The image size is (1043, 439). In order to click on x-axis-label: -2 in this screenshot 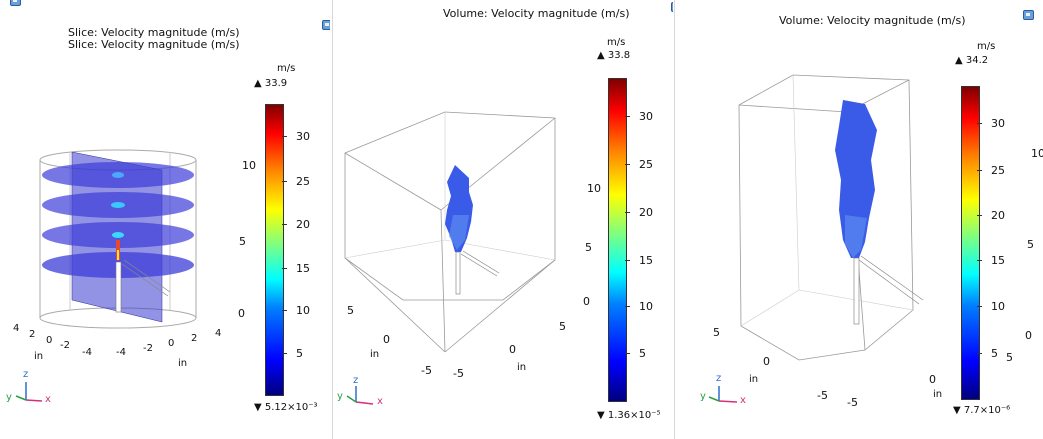, I will do `click(65, 345)`.